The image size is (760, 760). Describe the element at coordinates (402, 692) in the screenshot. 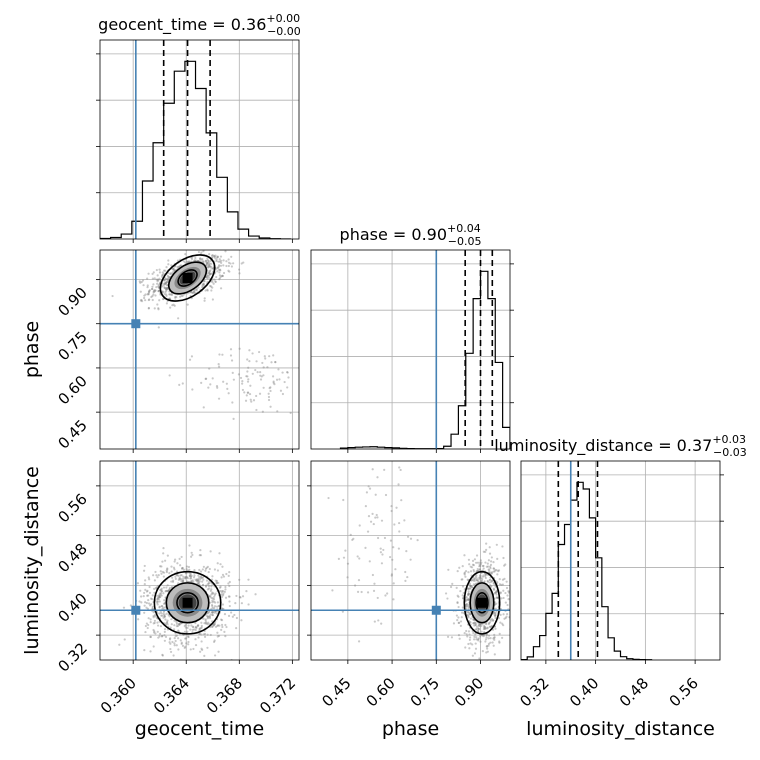

I see `x-tick-labels-phase: 0.45 0.60 0.75 0.90` at that location.